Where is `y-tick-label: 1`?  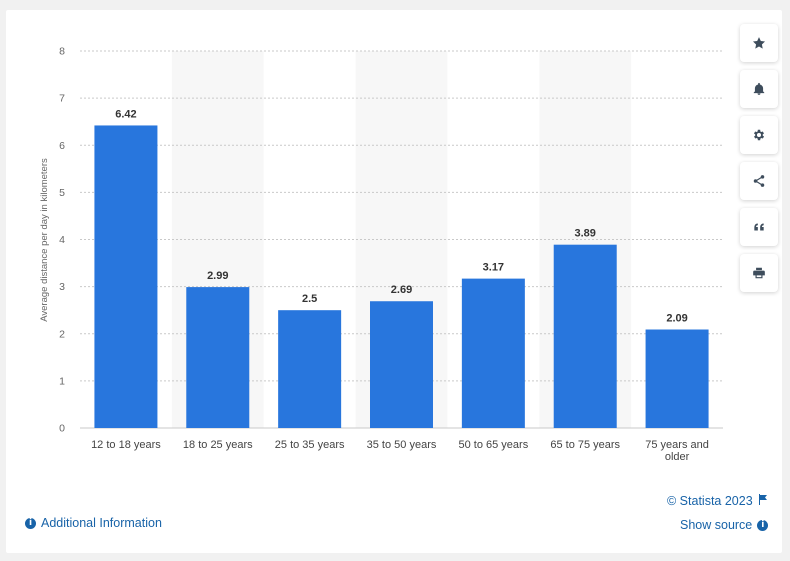 y-tick-label: 1 is located at coordinates (62, 381).